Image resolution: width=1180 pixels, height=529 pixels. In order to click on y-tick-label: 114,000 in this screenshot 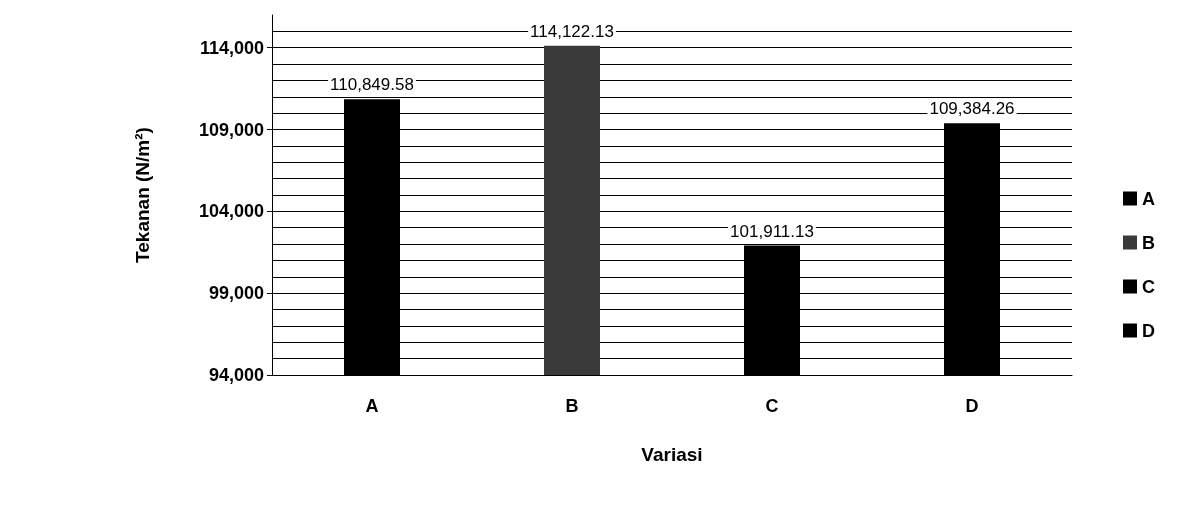, I will do `click(231, 47)`.